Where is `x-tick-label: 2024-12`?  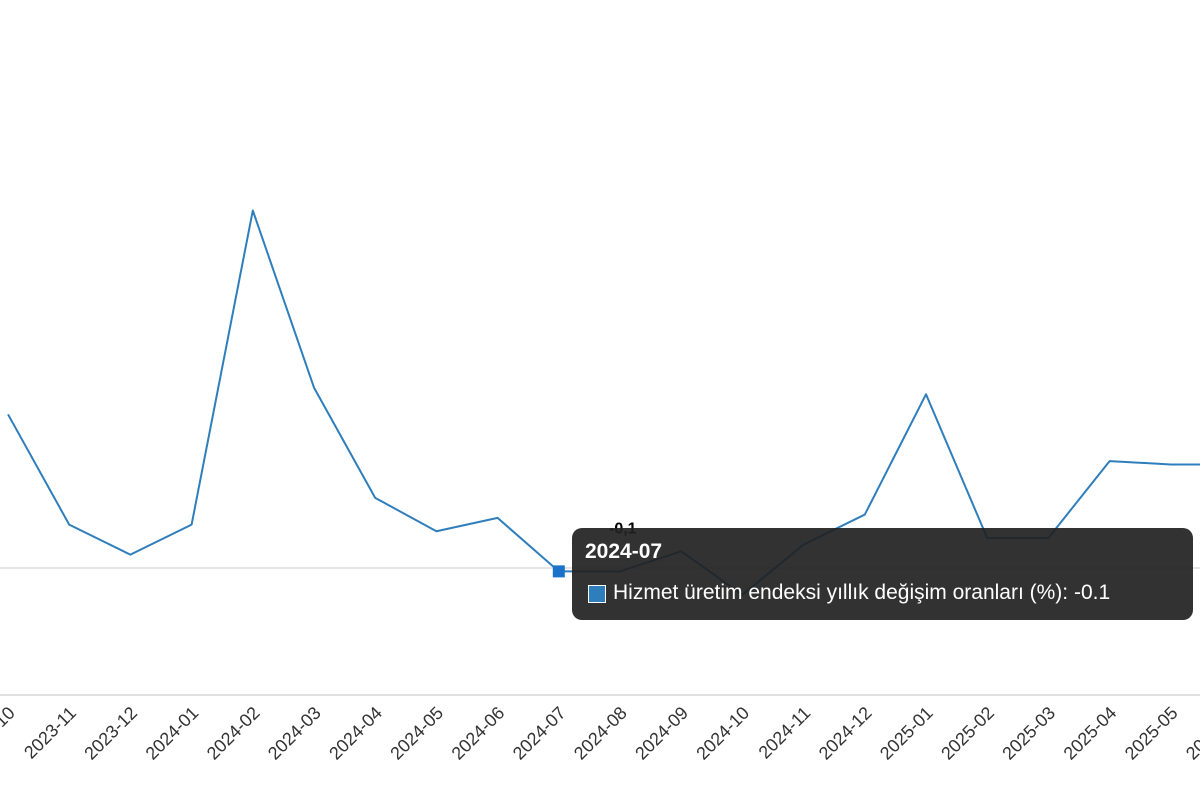 x-tick-label: 2024-12 is located at coordinates (845, 733).